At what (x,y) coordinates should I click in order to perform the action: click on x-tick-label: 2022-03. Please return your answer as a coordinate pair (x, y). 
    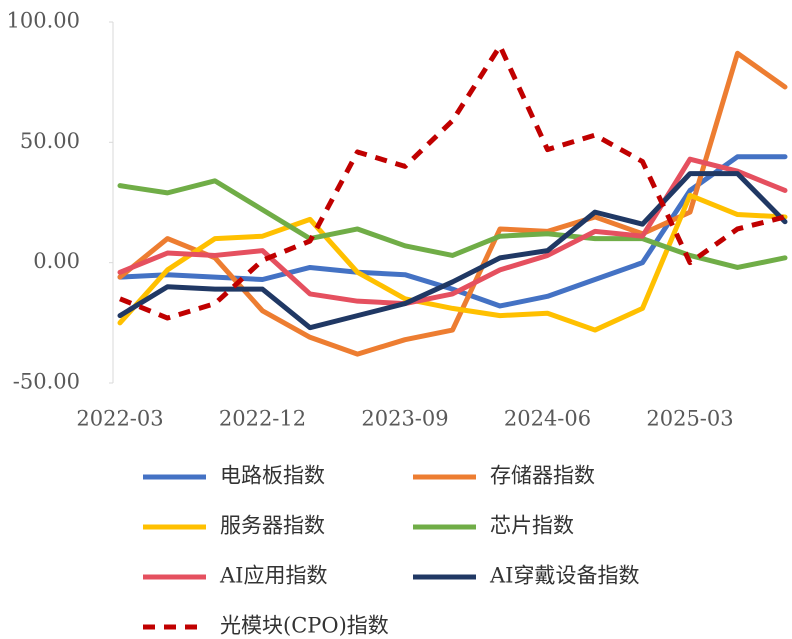
    Looking at the image, I should click on (119, 419).